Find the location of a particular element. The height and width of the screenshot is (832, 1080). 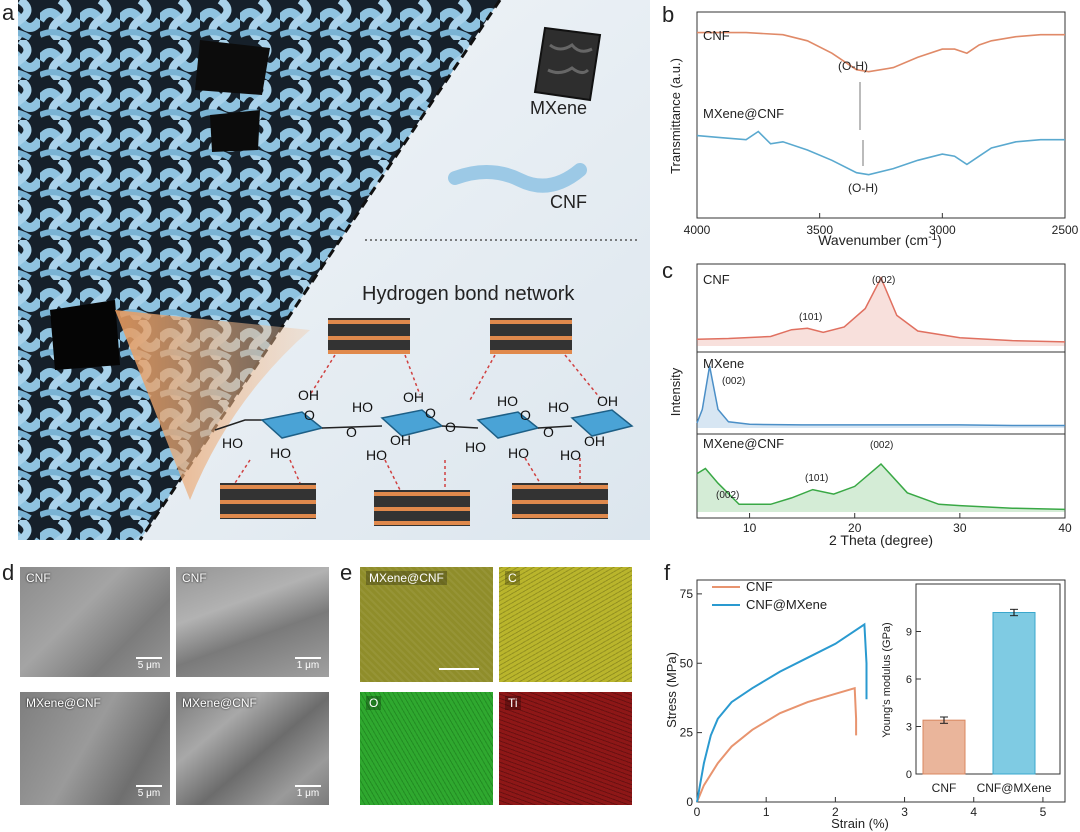

stress-line-cnf is located at coordinates (777, 744).